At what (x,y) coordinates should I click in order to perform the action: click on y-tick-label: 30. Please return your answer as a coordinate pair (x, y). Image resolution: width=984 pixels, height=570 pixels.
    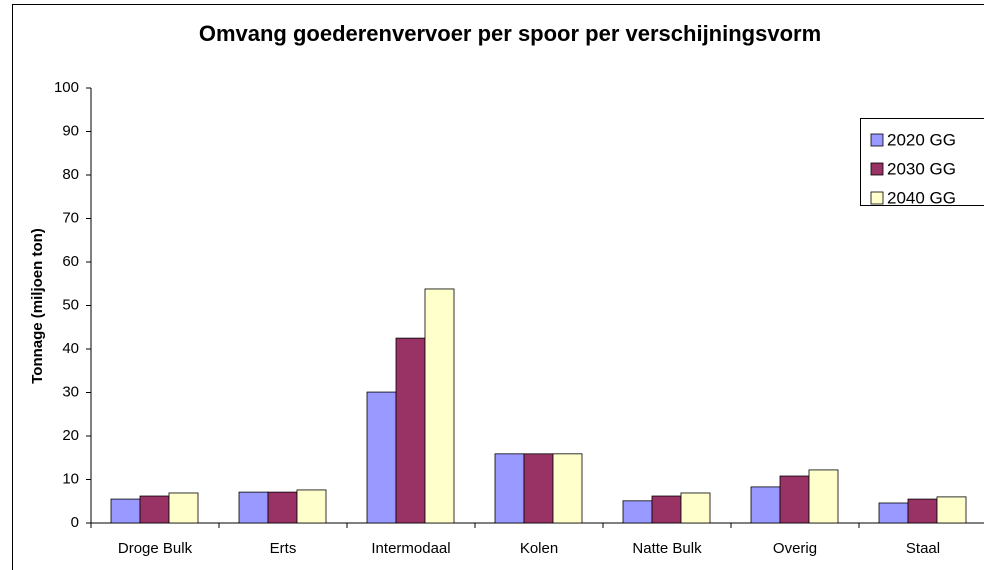
    Looking at the image, I should click on (70, 391).